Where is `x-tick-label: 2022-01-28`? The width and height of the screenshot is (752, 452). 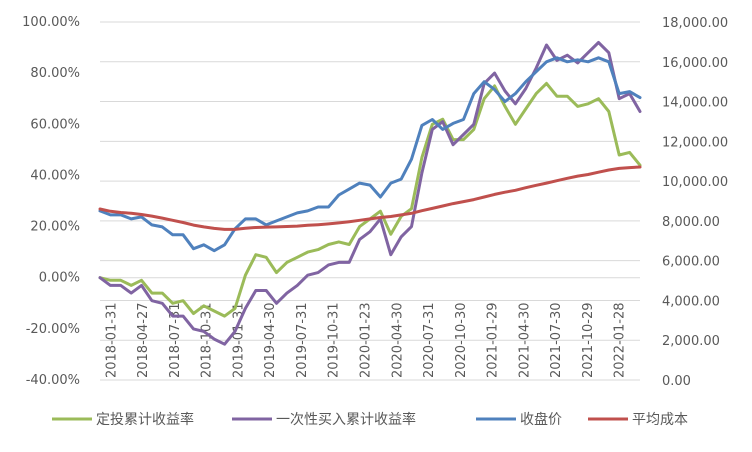 x-tick-label: 2022-01-28 is located at coordinates (620, 340).